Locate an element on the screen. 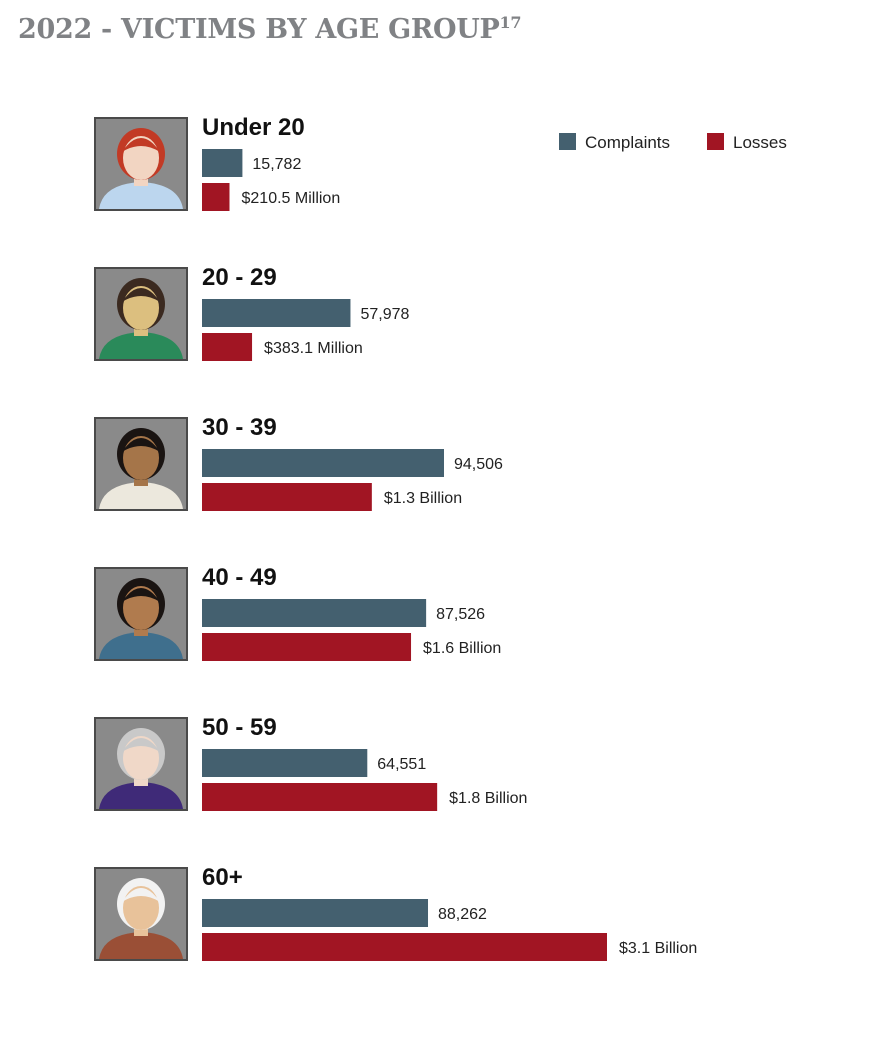 This screenshot has height=1039, width=884. age-group-label: 50 - 59 is located at coordinates (239, 727).